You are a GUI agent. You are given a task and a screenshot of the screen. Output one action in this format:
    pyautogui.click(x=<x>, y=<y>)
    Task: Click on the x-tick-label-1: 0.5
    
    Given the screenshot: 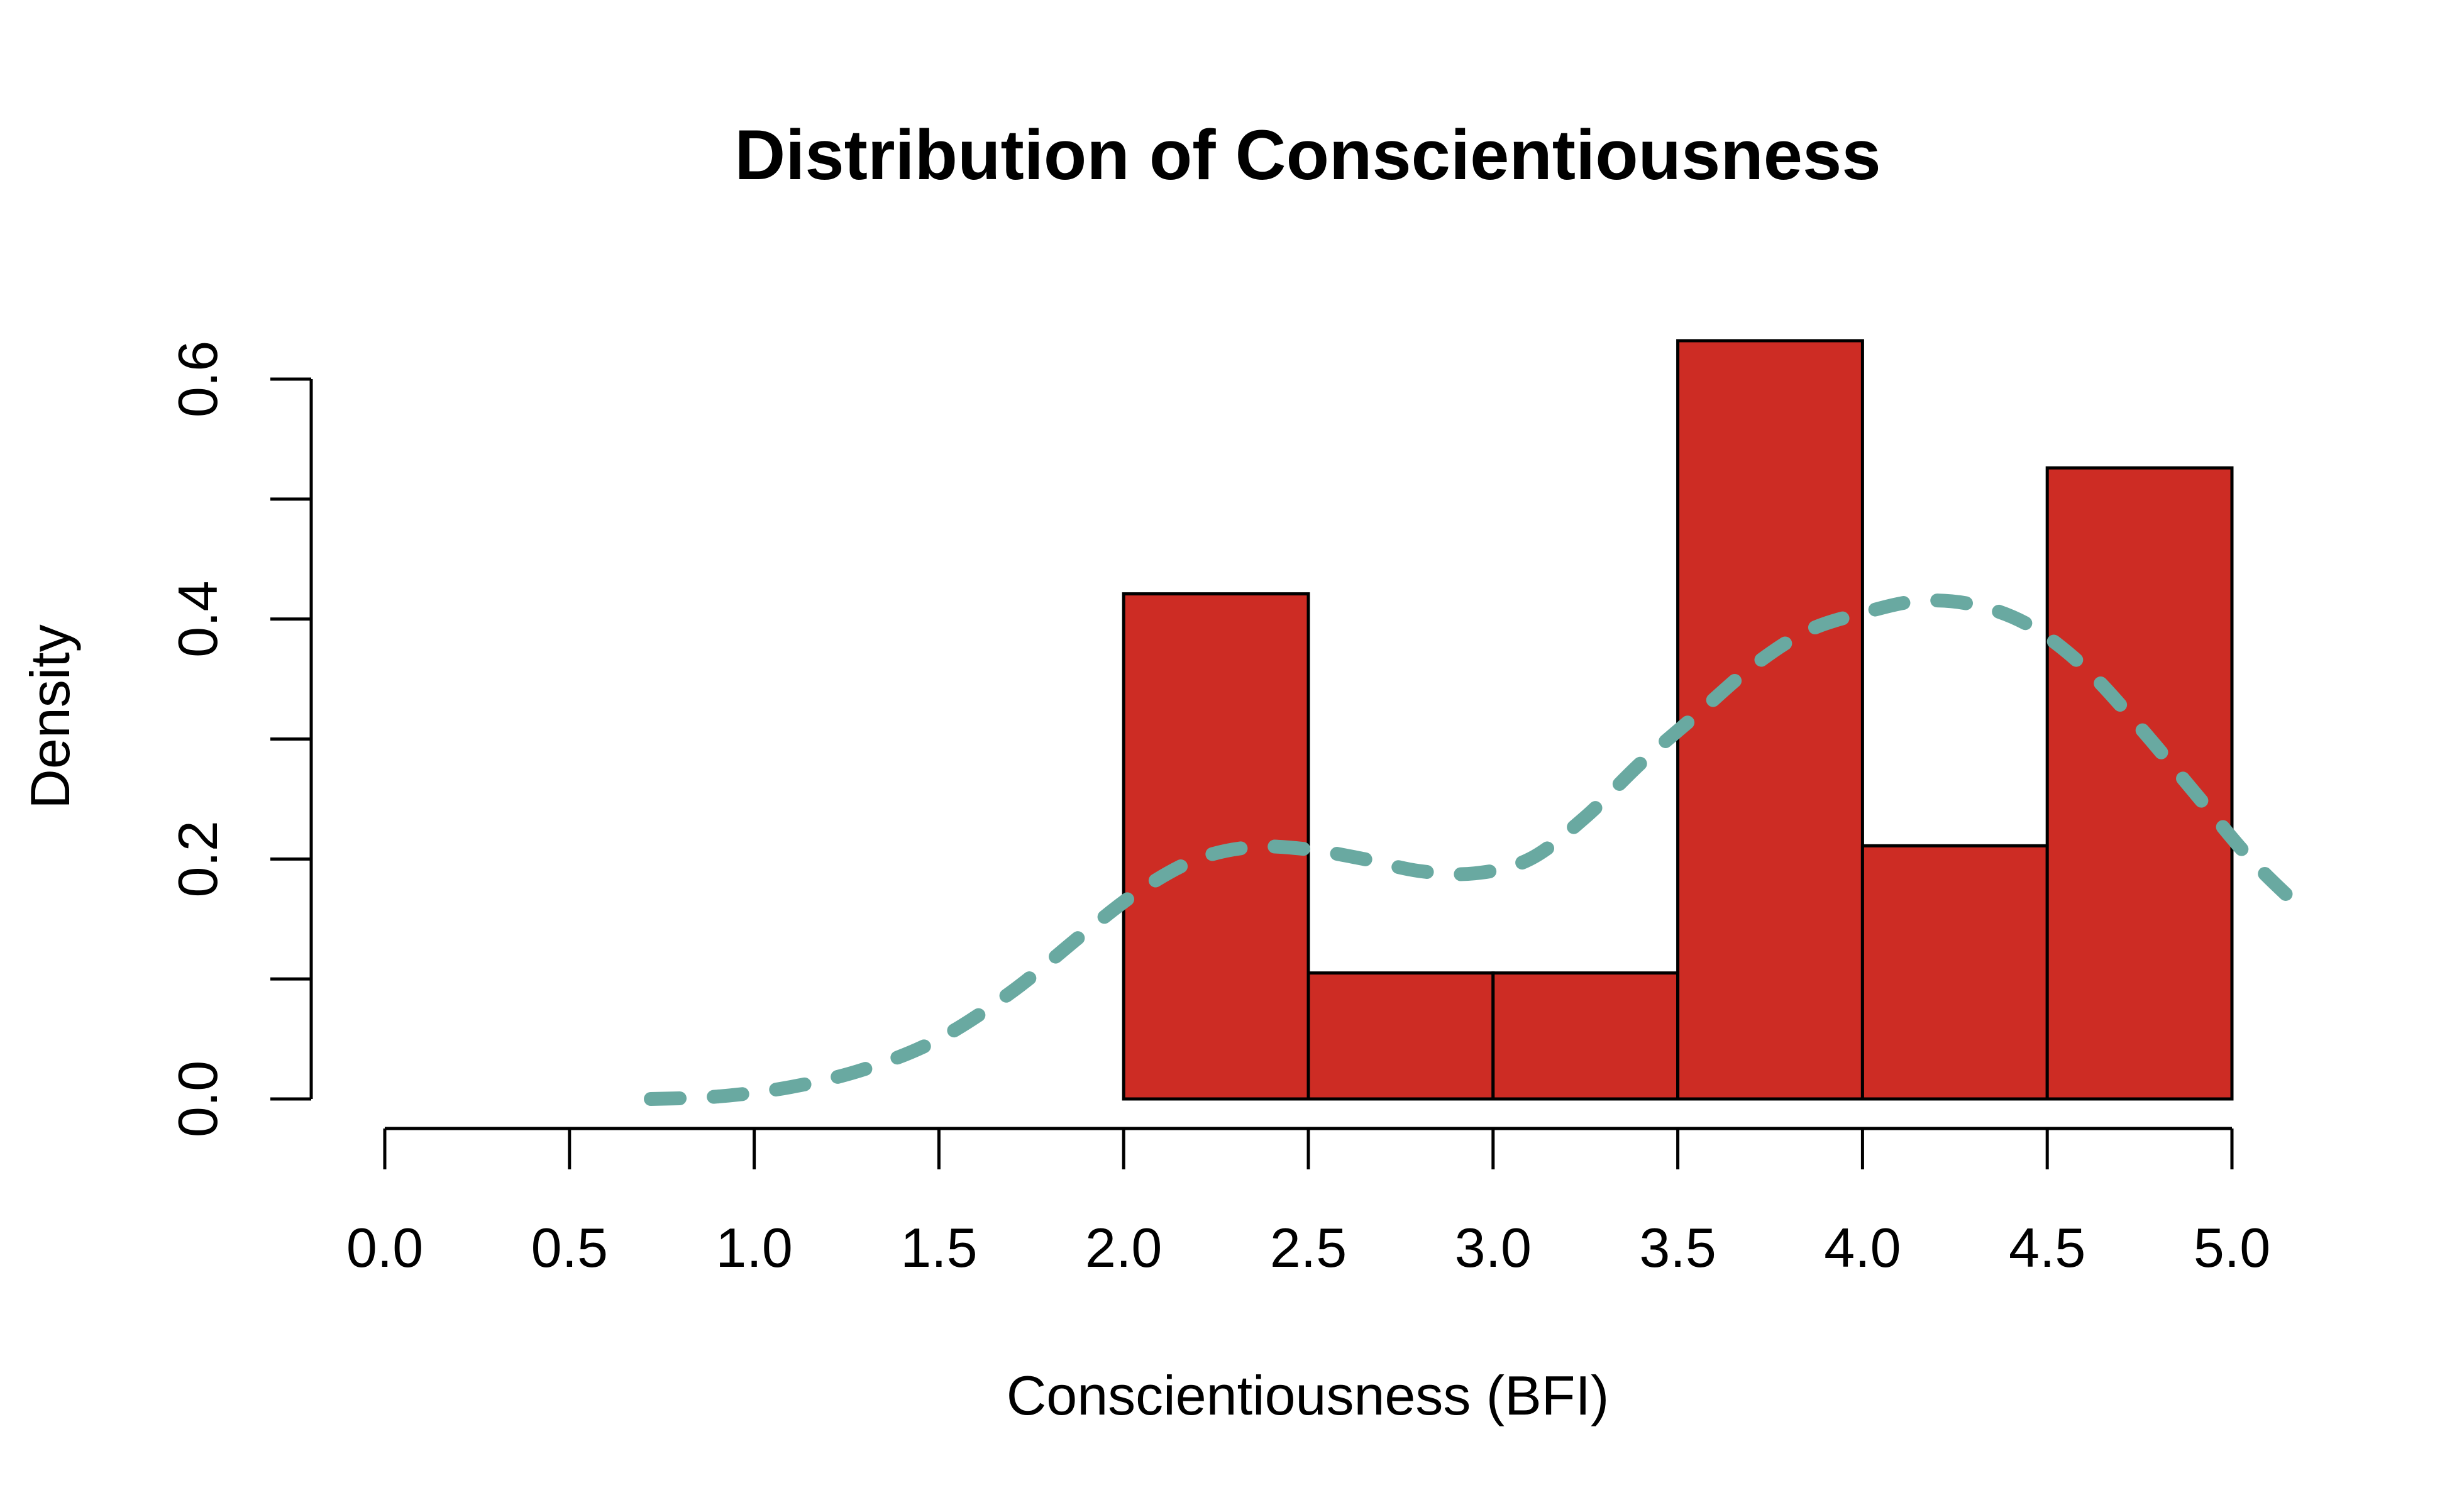 What is the action you would take?
    pyautogui.click(x=569, y=1248)
    